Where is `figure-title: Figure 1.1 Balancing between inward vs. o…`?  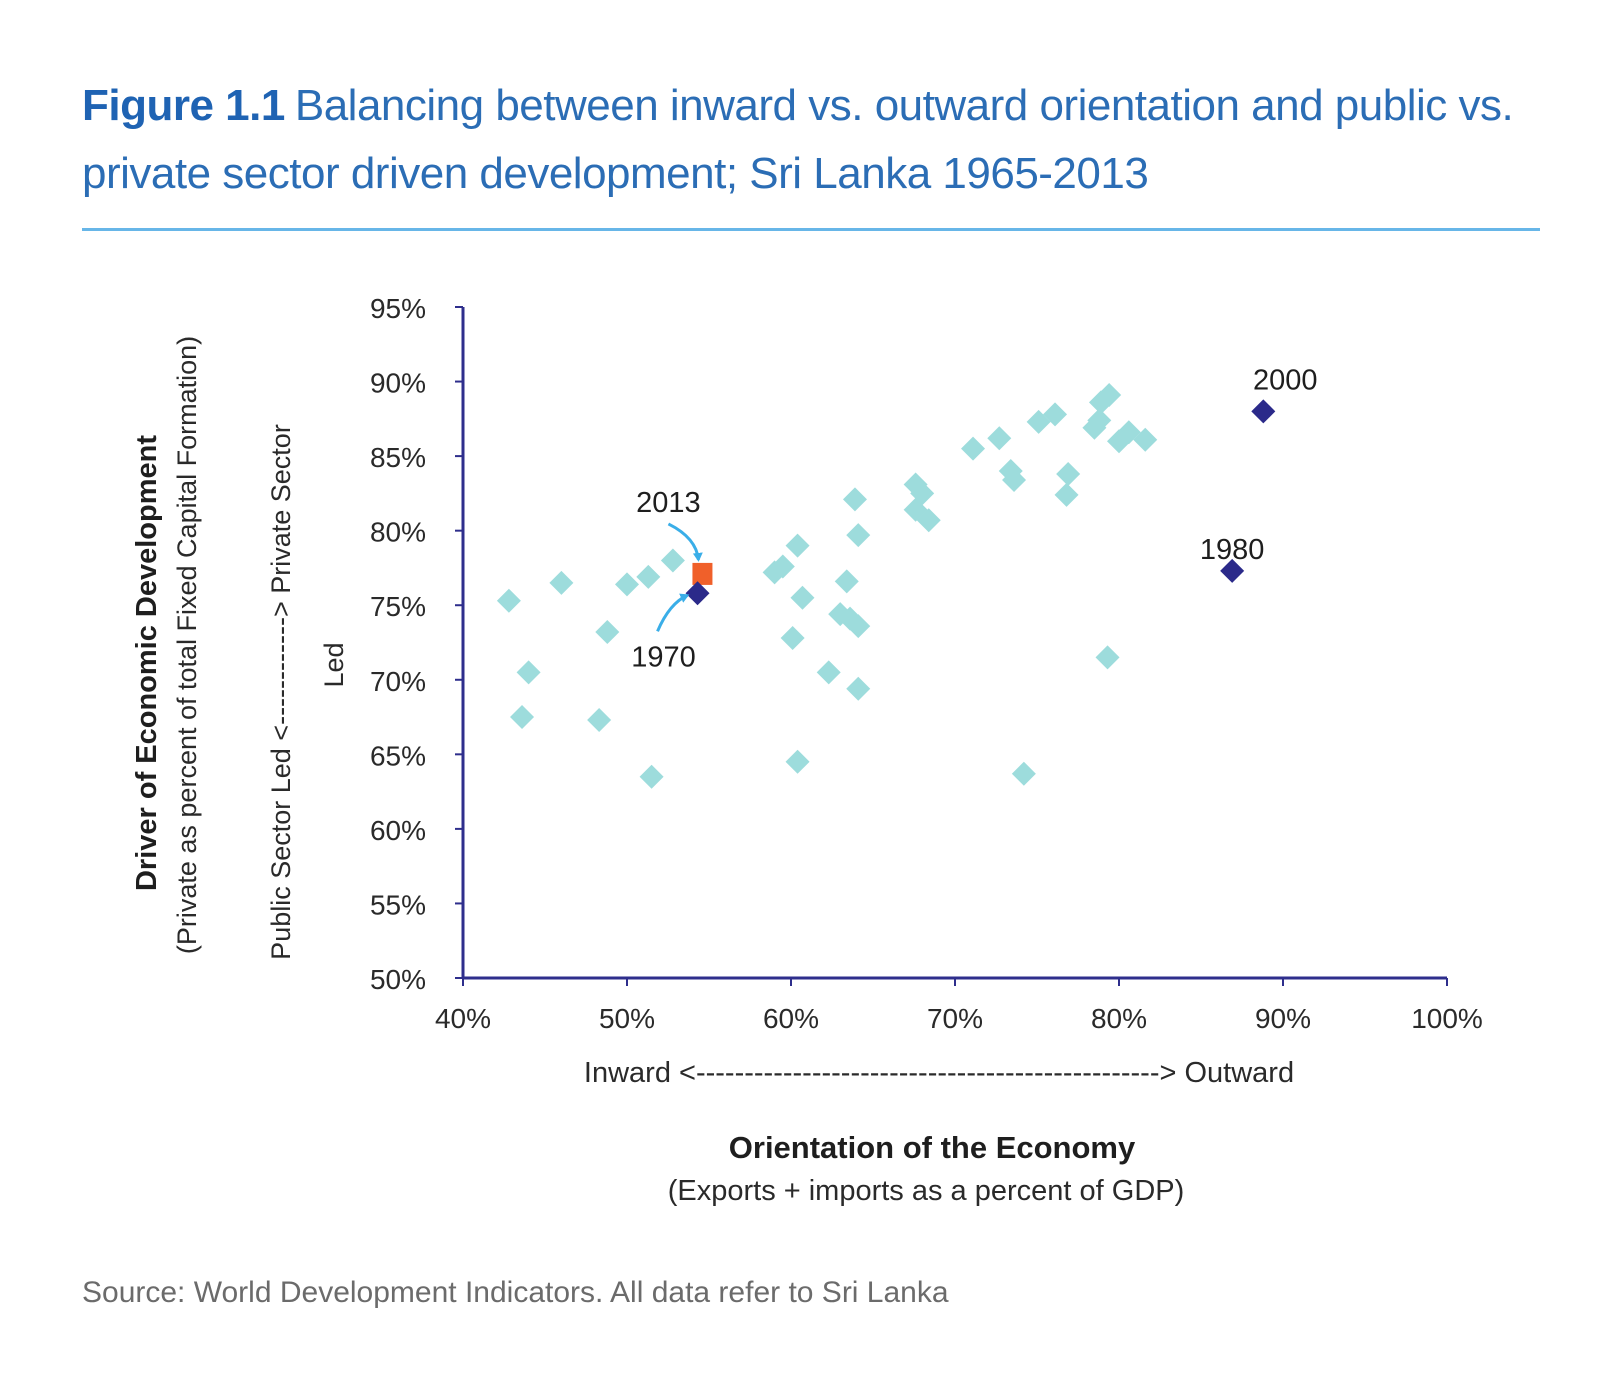 figure-title: Figure 1.1 Balancing between inward vs. o… is located at coordinates (812, 140).